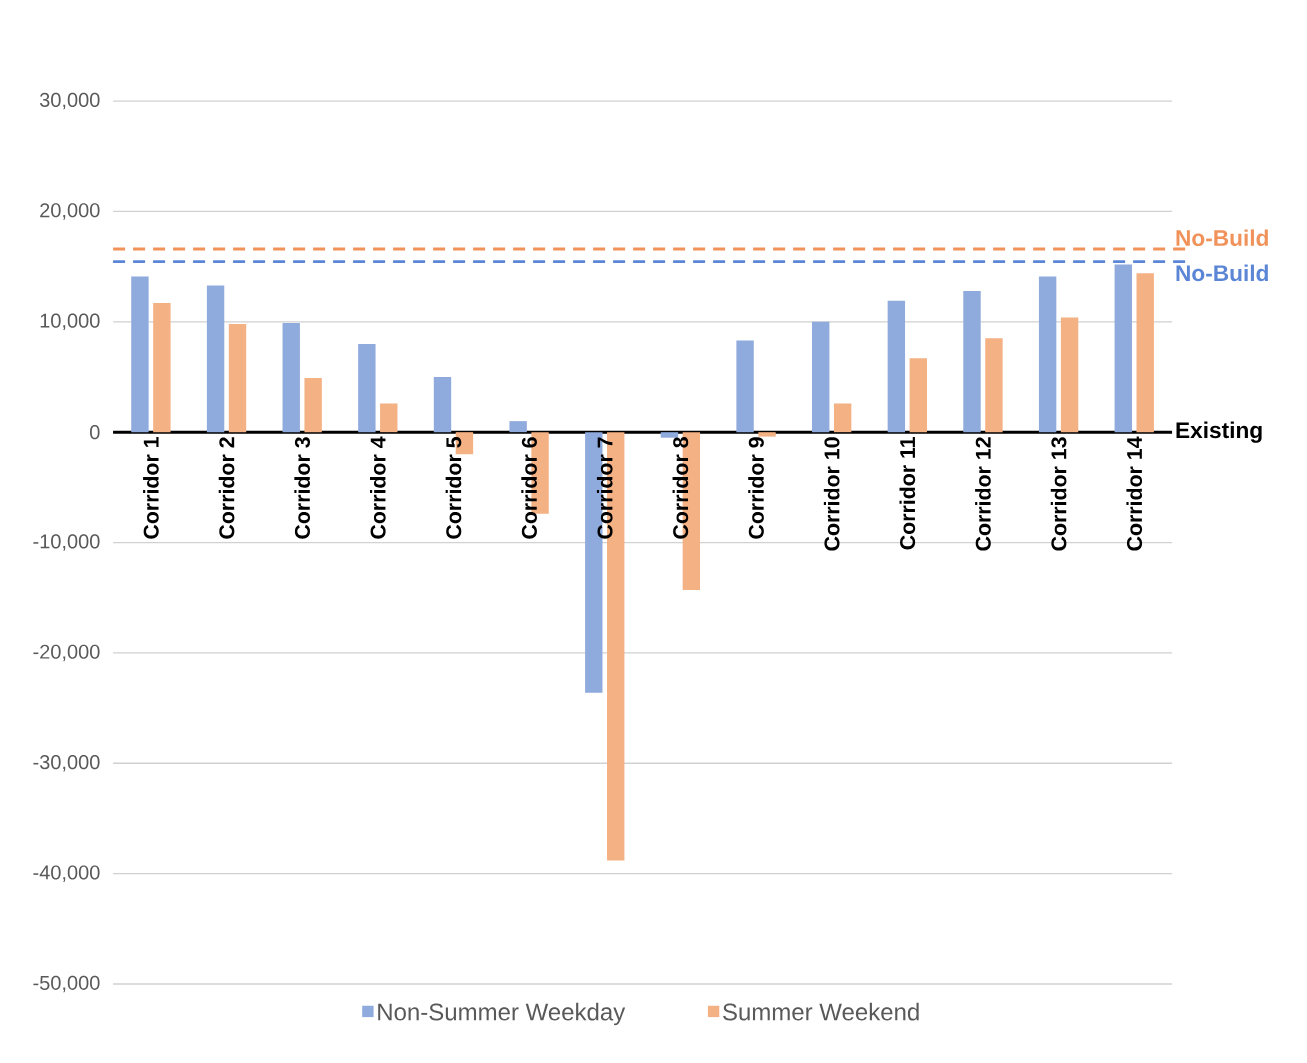 The image size is (1307, 1063). I want to click on x-tick-label: Corridor 6, so click(529, 488).